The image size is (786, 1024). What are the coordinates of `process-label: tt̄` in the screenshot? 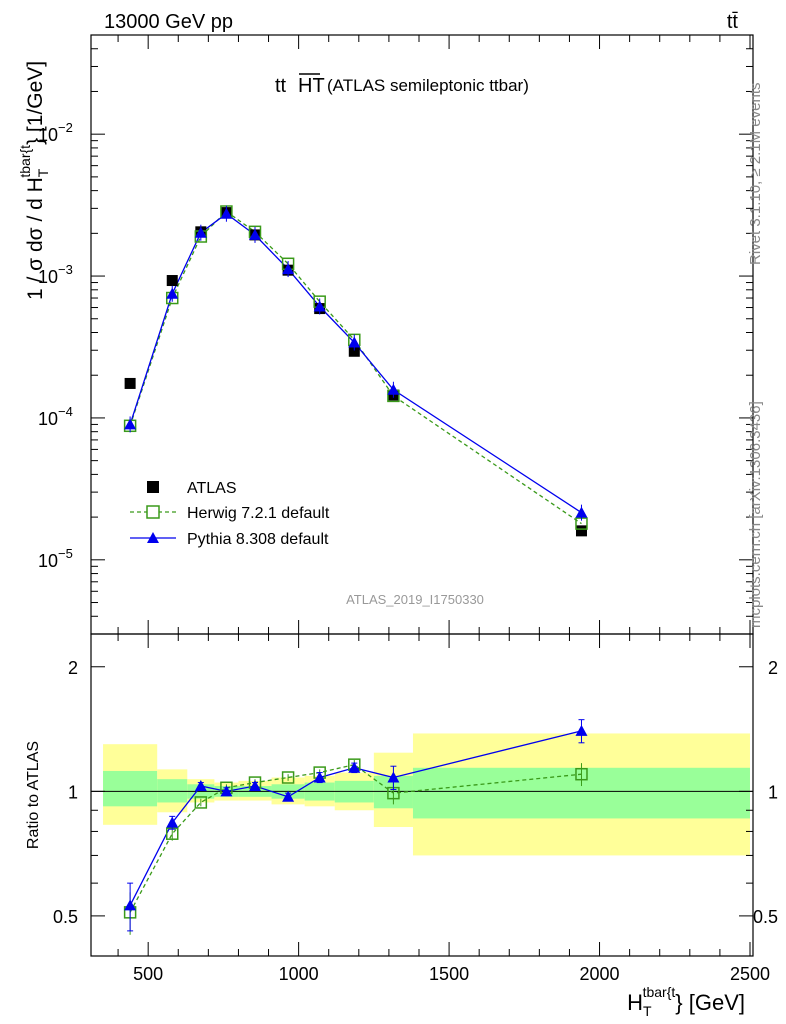 It's located at (733, 22).